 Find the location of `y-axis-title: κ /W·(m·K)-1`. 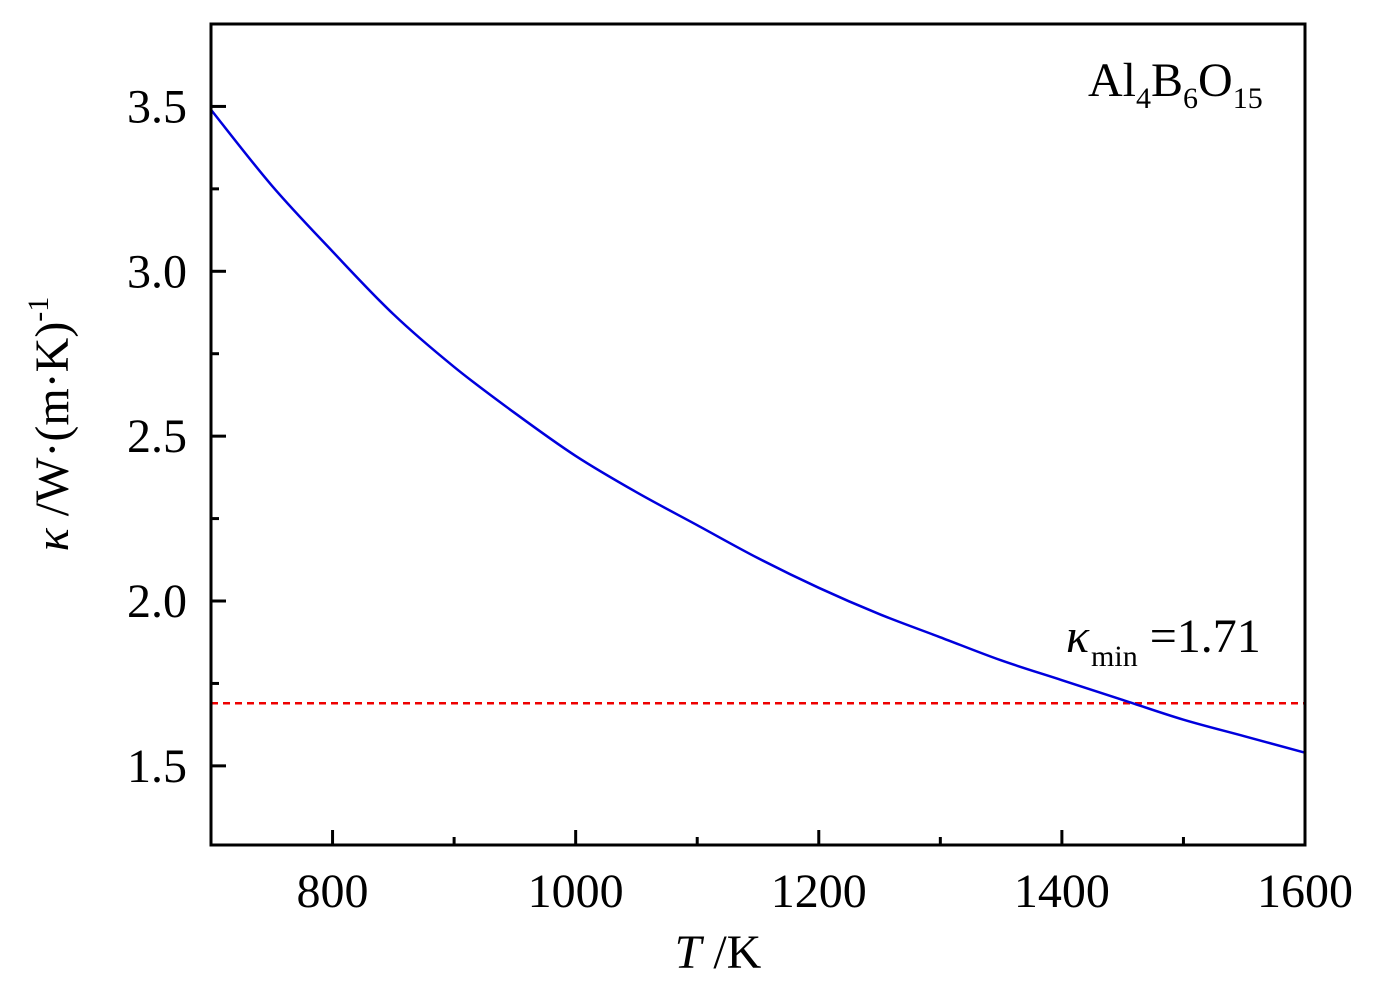

y-axis-title: κ /W·(m·K)-1 is located at coordinates (50, 424).